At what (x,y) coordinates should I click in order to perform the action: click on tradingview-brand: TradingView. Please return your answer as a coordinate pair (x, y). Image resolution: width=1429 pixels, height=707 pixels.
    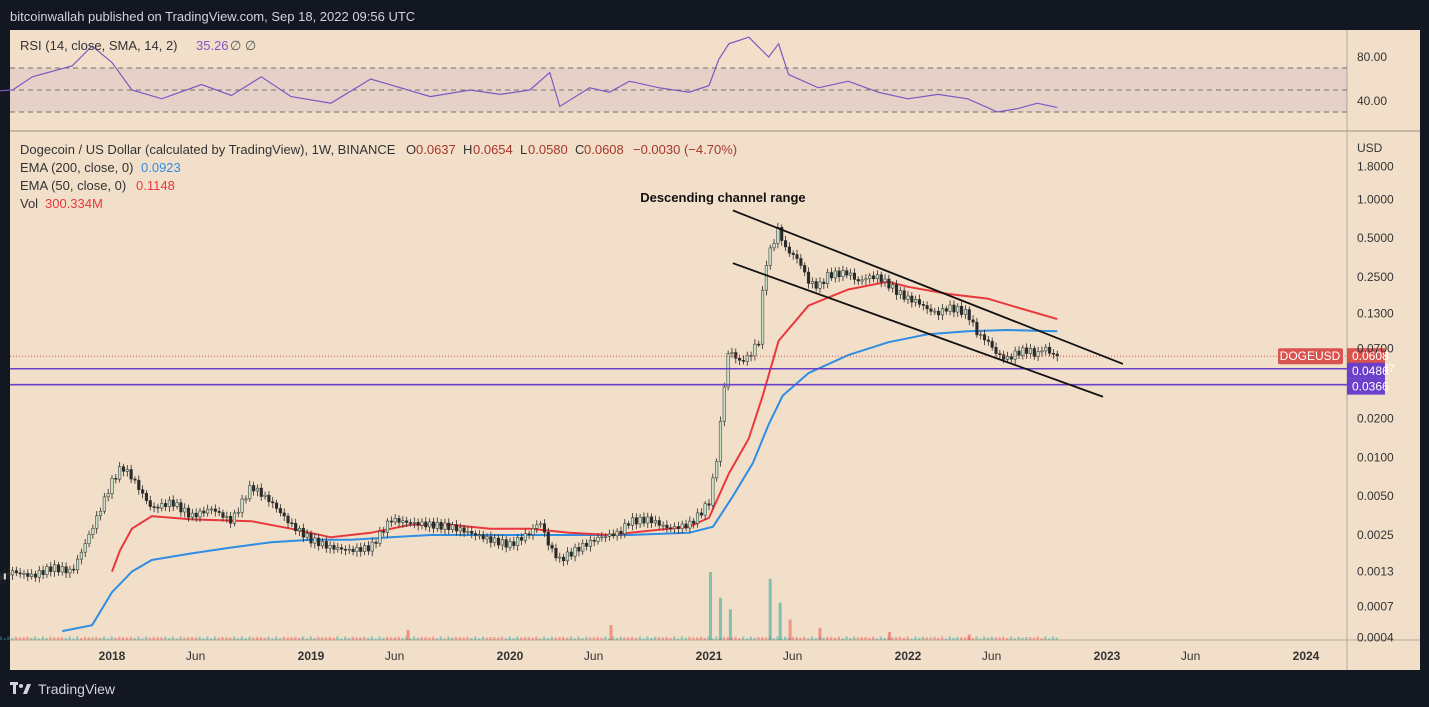
    Looking at the image, I should click on (62, 689).